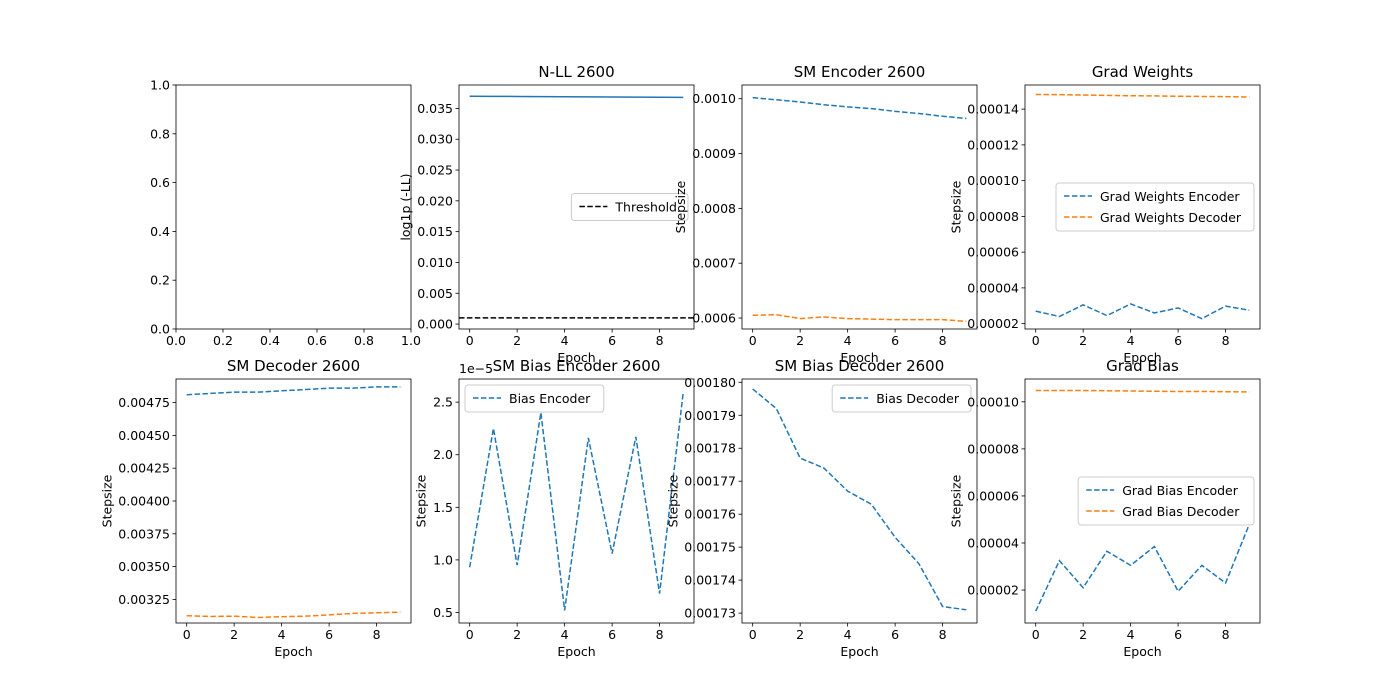 The image size is (1400, 700). I want to click on legend: Threshold, so click(629, 207).